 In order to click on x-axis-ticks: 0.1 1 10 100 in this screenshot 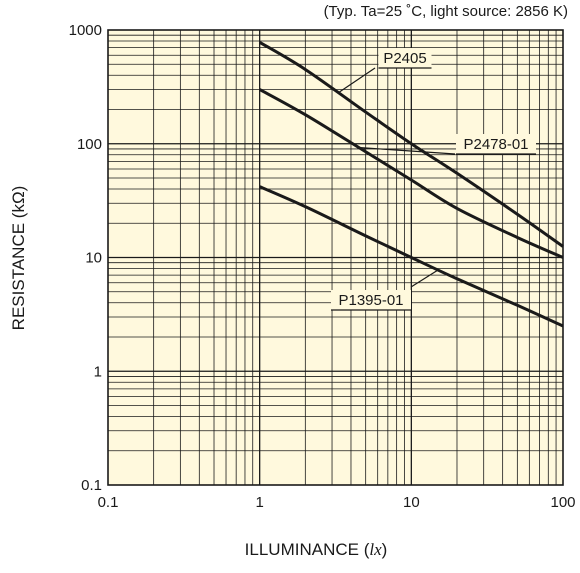, I will do `click(337, 502)`.